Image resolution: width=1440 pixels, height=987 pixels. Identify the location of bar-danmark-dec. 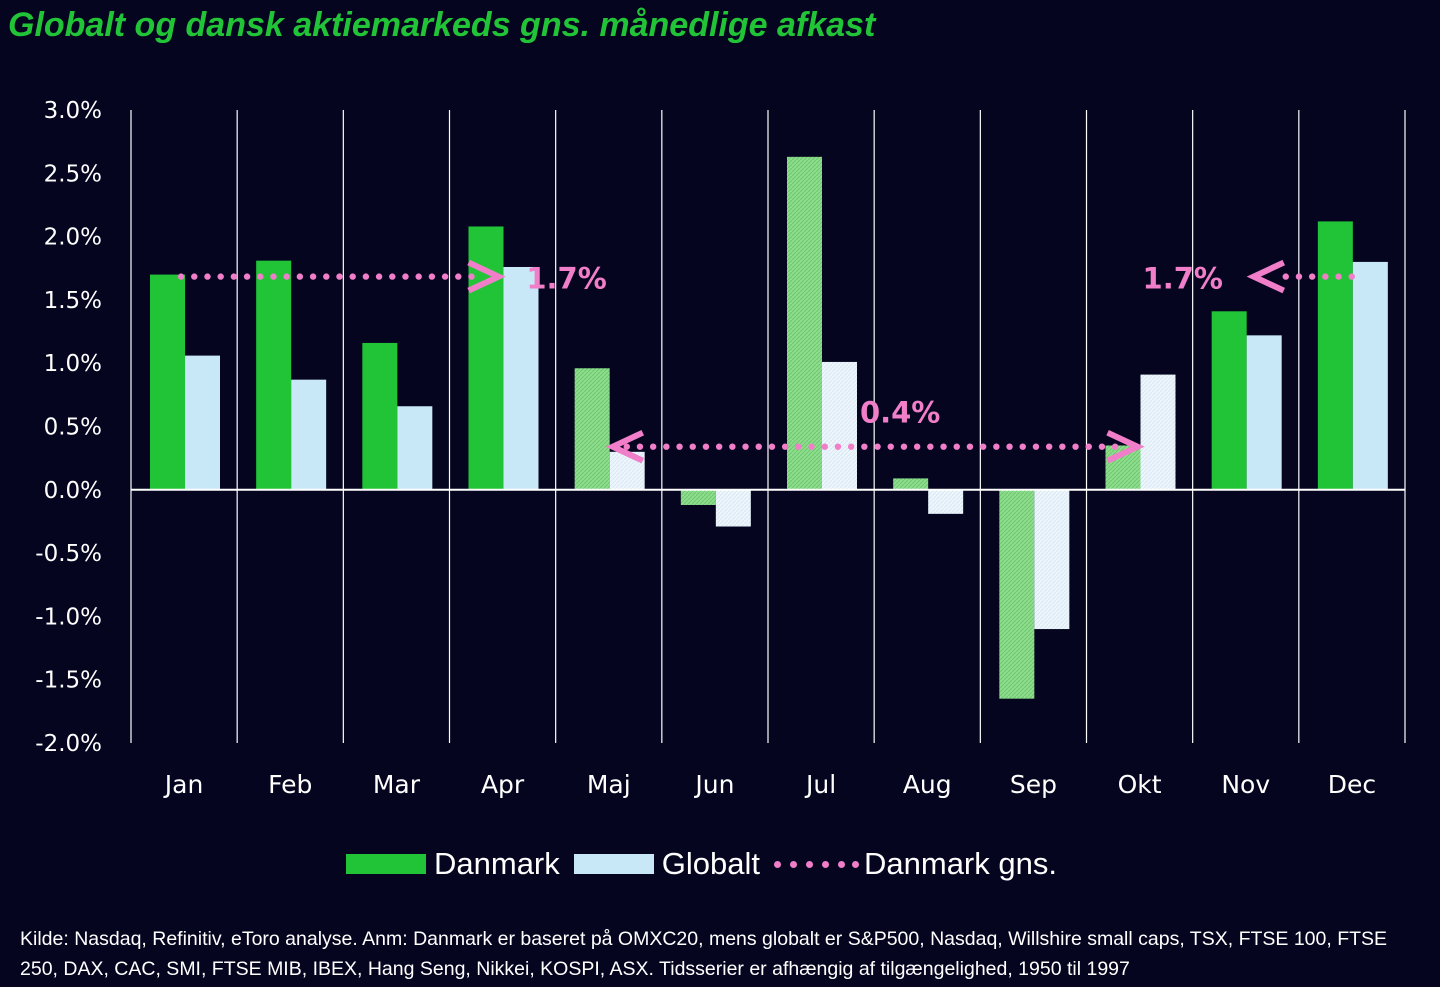
(1335, 355).